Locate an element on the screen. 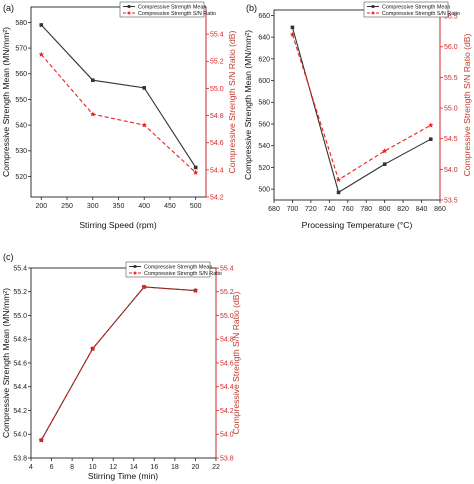 Image resolution: width=474 pixels, height=484 pixels. y-tick-label: 560 is located at coordinates (264, 124).